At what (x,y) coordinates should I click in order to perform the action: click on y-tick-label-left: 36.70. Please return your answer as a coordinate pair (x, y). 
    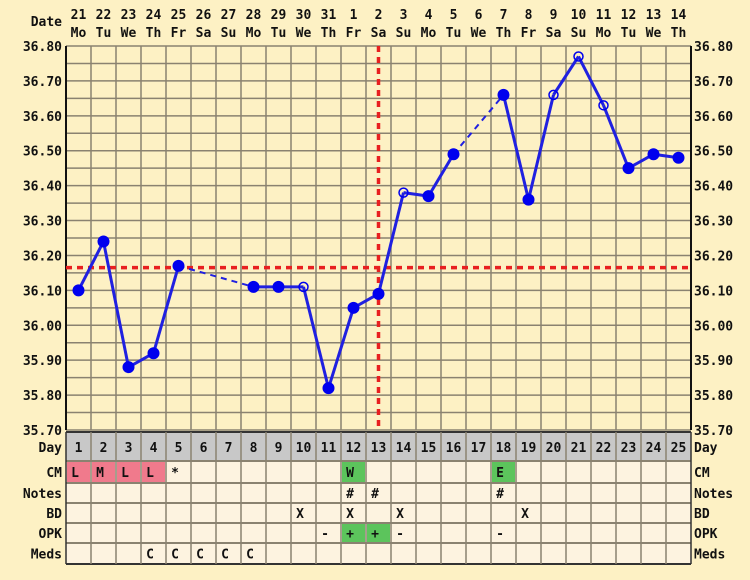
    Looking at the image, I should click on (42, 82).